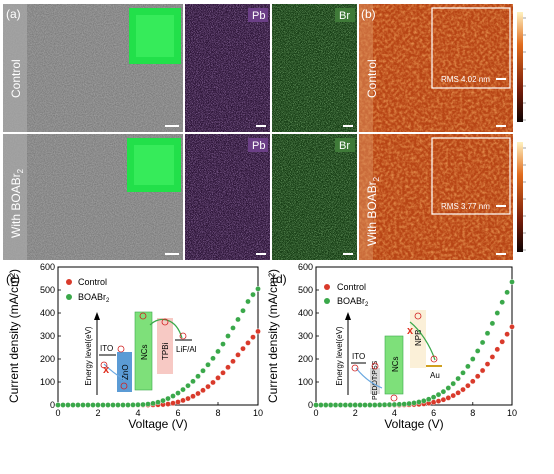  Describe the element at coordinates (273, 336) in the screenshot. I see `y-axis-label-d: Current density (mA/cm²)` at that location.